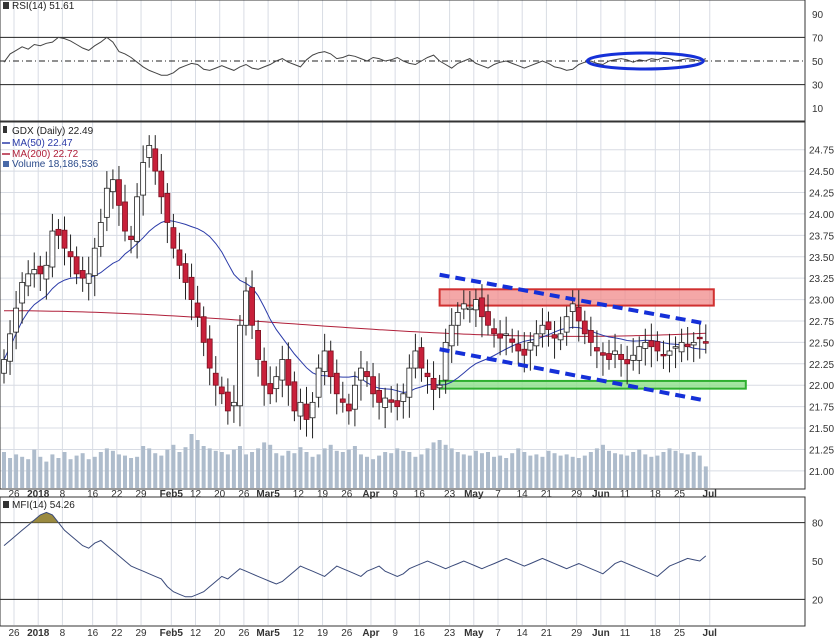 This screenshot has width=839, height=638. I want to click on ma50-legend-label: MA(50) 22.47, so click(42, 143).